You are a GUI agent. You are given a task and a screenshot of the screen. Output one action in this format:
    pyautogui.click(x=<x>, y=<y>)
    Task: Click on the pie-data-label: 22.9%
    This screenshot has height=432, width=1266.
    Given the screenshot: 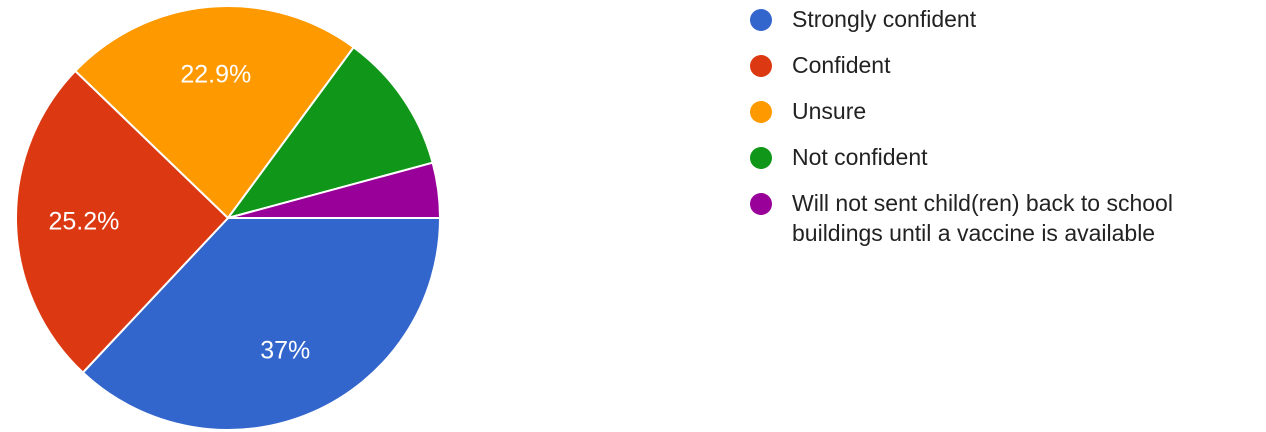 What is the action you would take?
    pyautogui.click(x=215, y=74)
    